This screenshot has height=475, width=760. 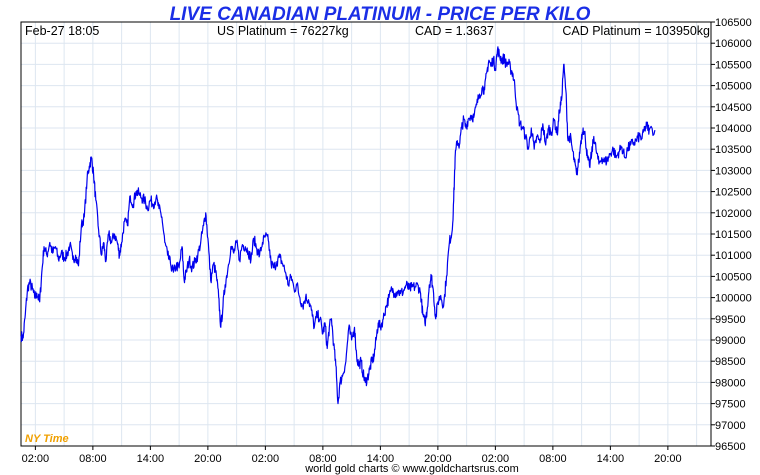 What do you see at coordinates (730, 426) in the screenshot?
I see `y-tick-label: 97000` at bounding box center [730, 426].